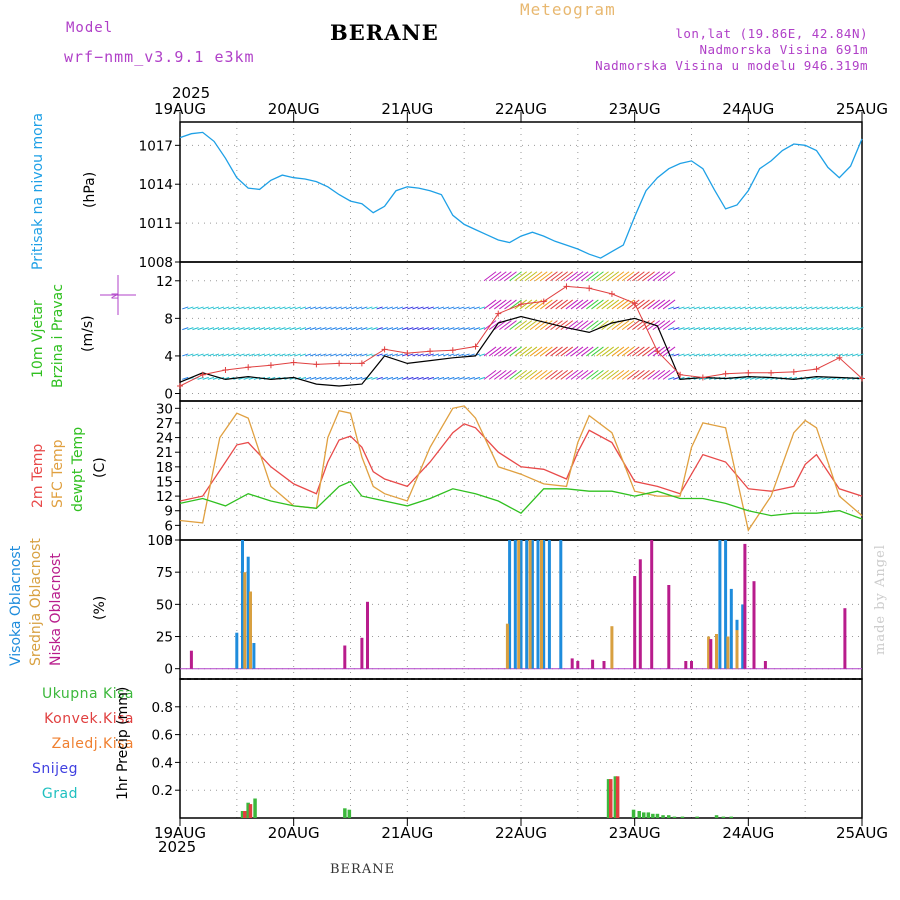  Describe the element at coordinates (168, 512) in the screenshot. I see `y-tick-label: 9` at that location.